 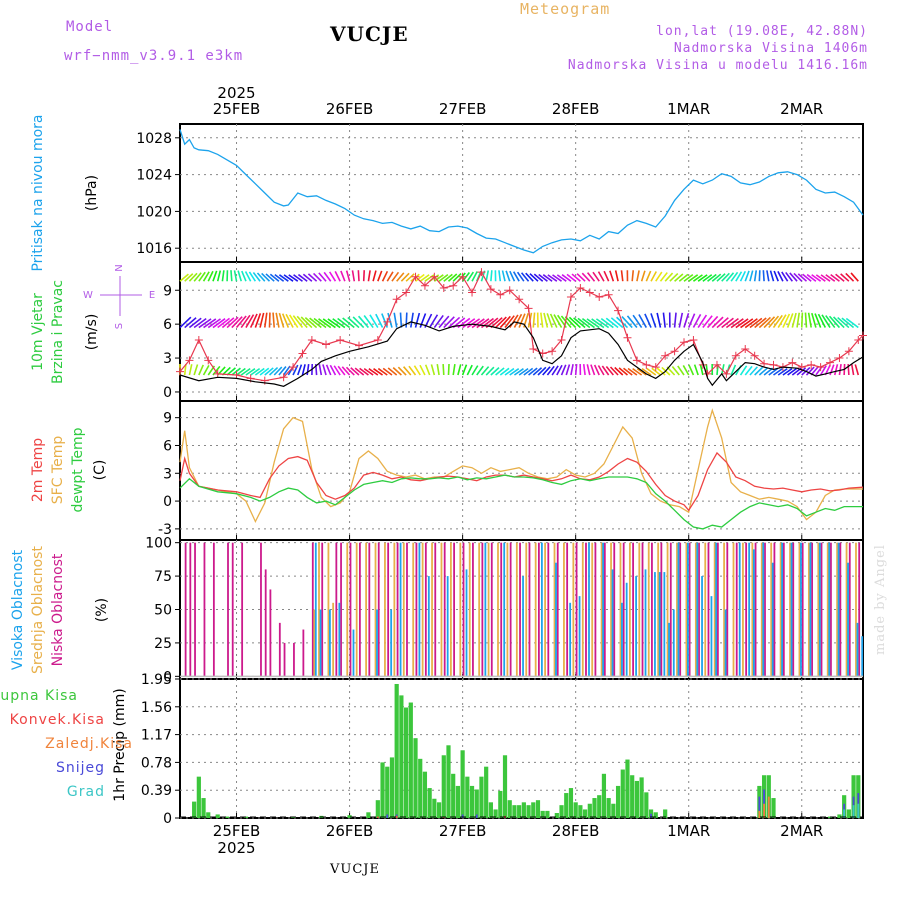 I want to click on date-tick-bottom: 2MAR, so click(x=801, y=831).